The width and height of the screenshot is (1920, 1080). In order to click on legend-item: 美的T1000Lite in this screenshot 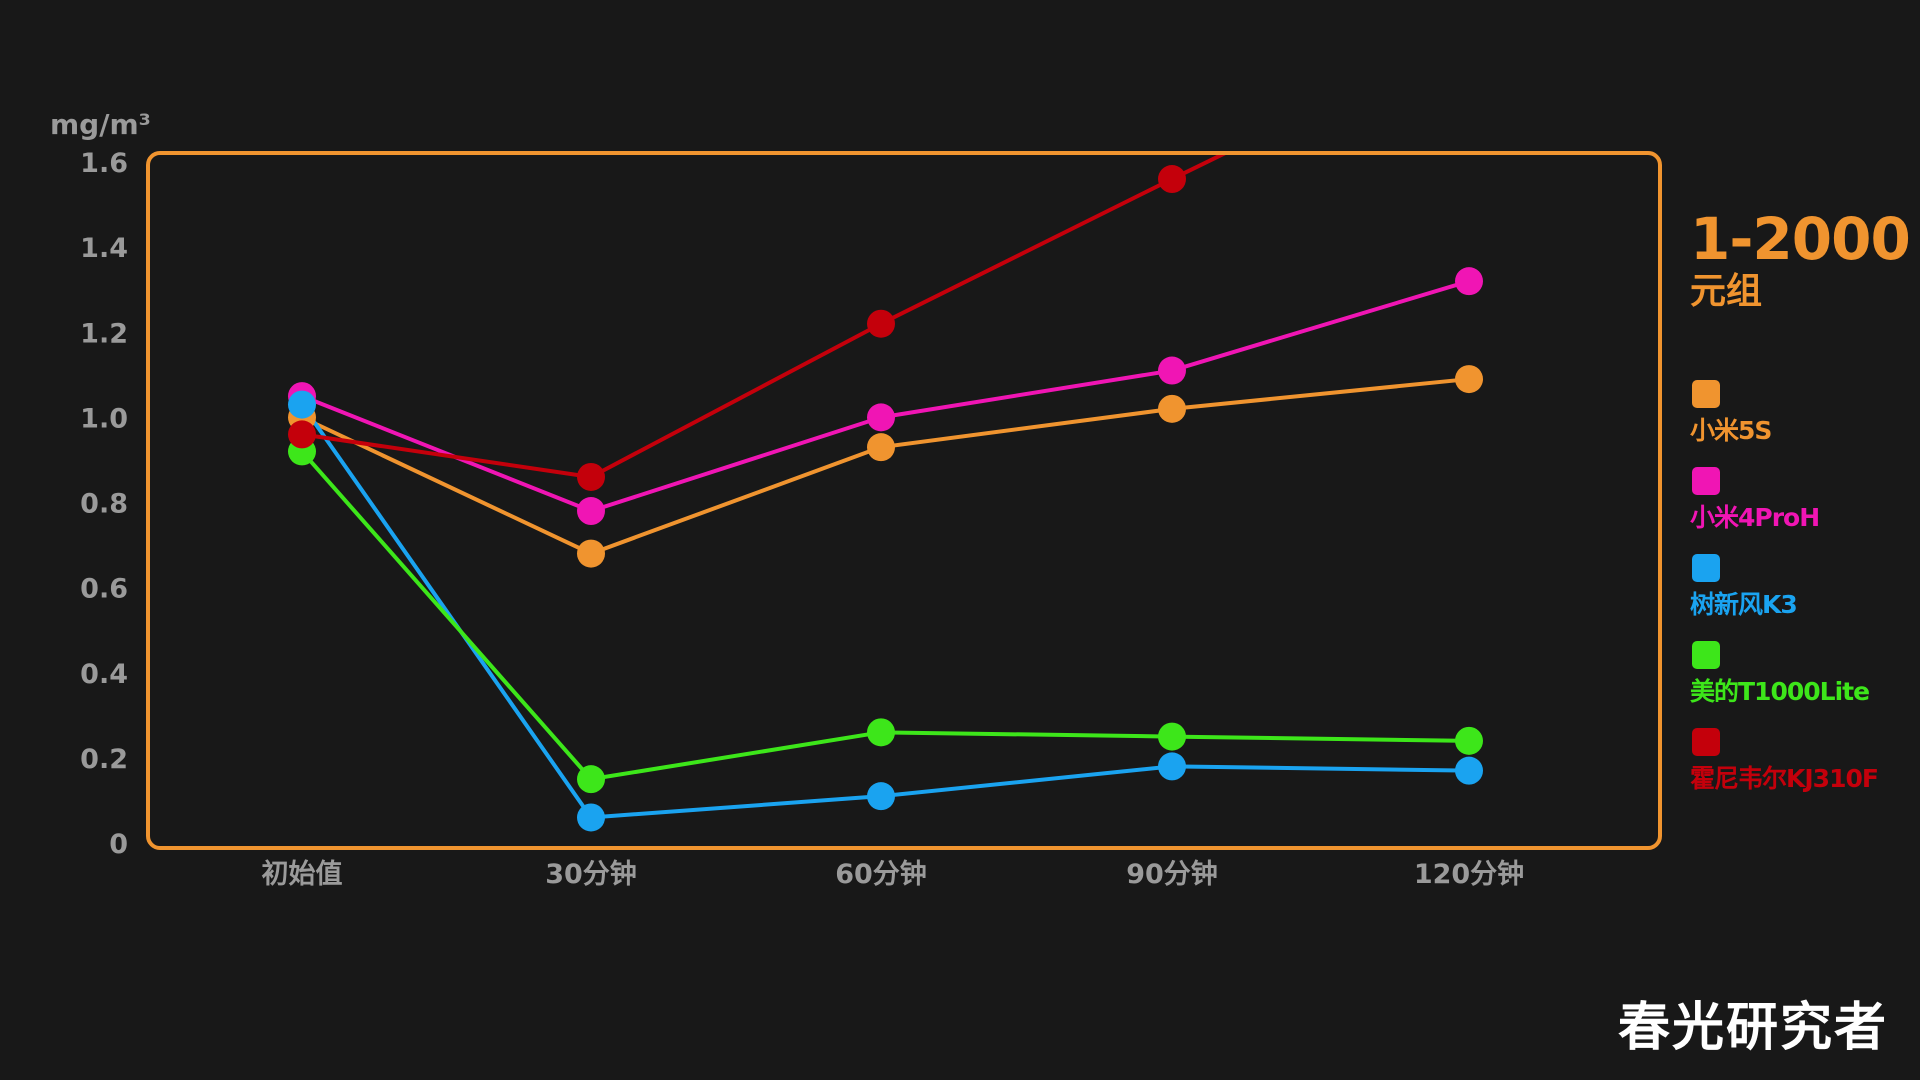, I will do `click(1805, 684)`.